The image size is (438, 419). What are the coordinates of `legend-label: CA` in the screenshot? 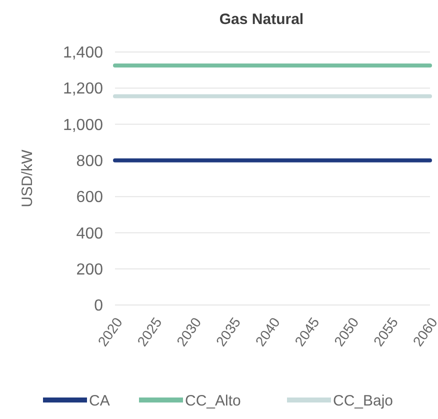 It's located at (99, 401).